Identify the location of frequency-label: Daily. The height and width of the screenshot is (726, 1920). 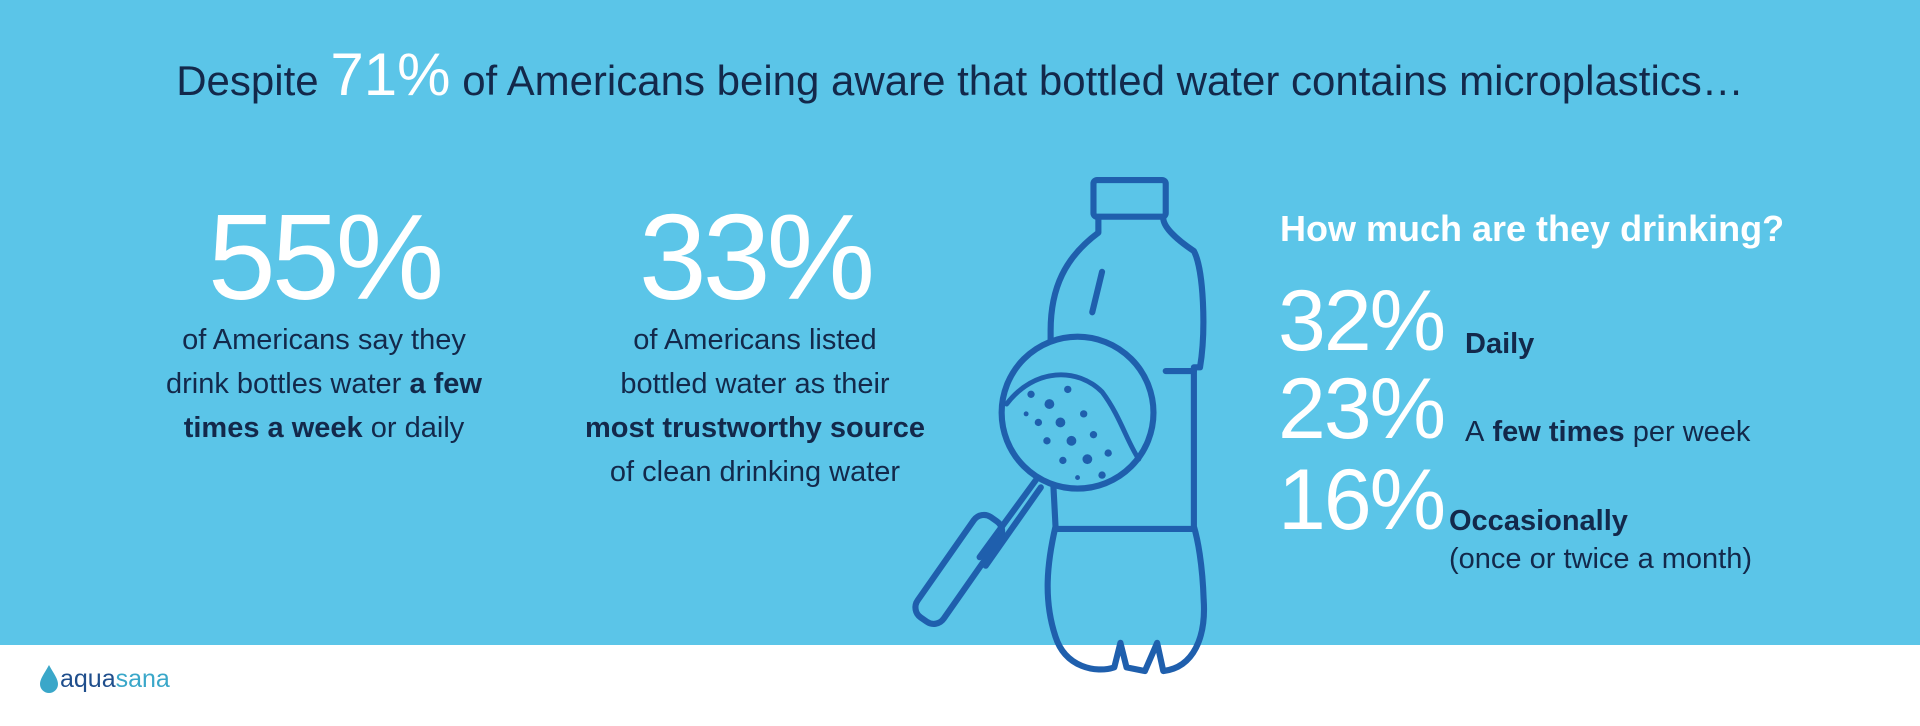
(1499, 344).